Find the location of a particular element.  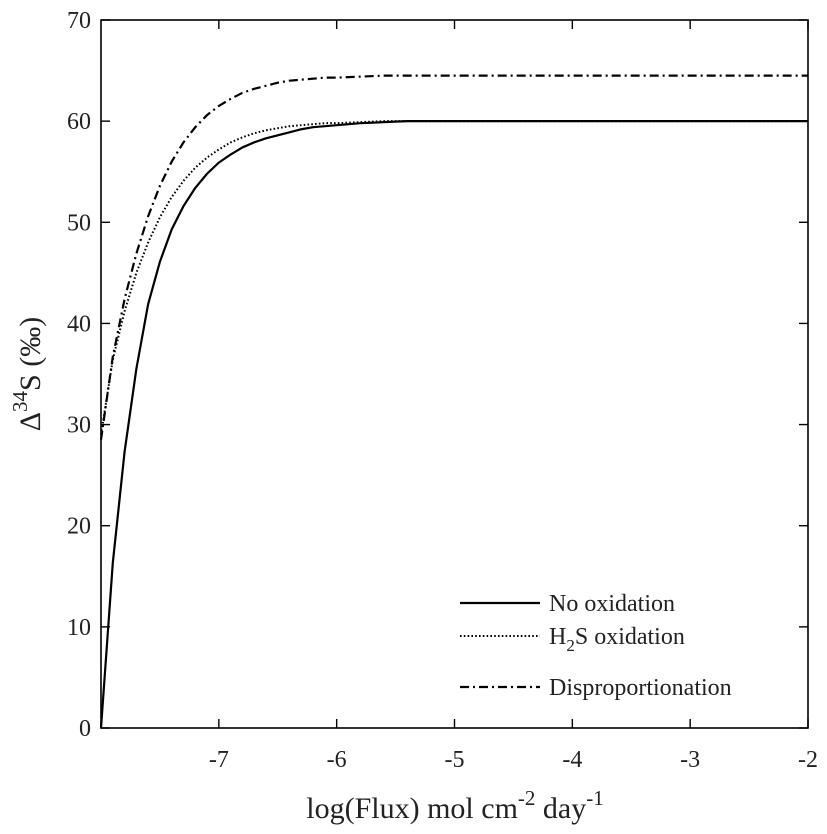

x-axis-title-mid: day is located at coordinates (560, 808).